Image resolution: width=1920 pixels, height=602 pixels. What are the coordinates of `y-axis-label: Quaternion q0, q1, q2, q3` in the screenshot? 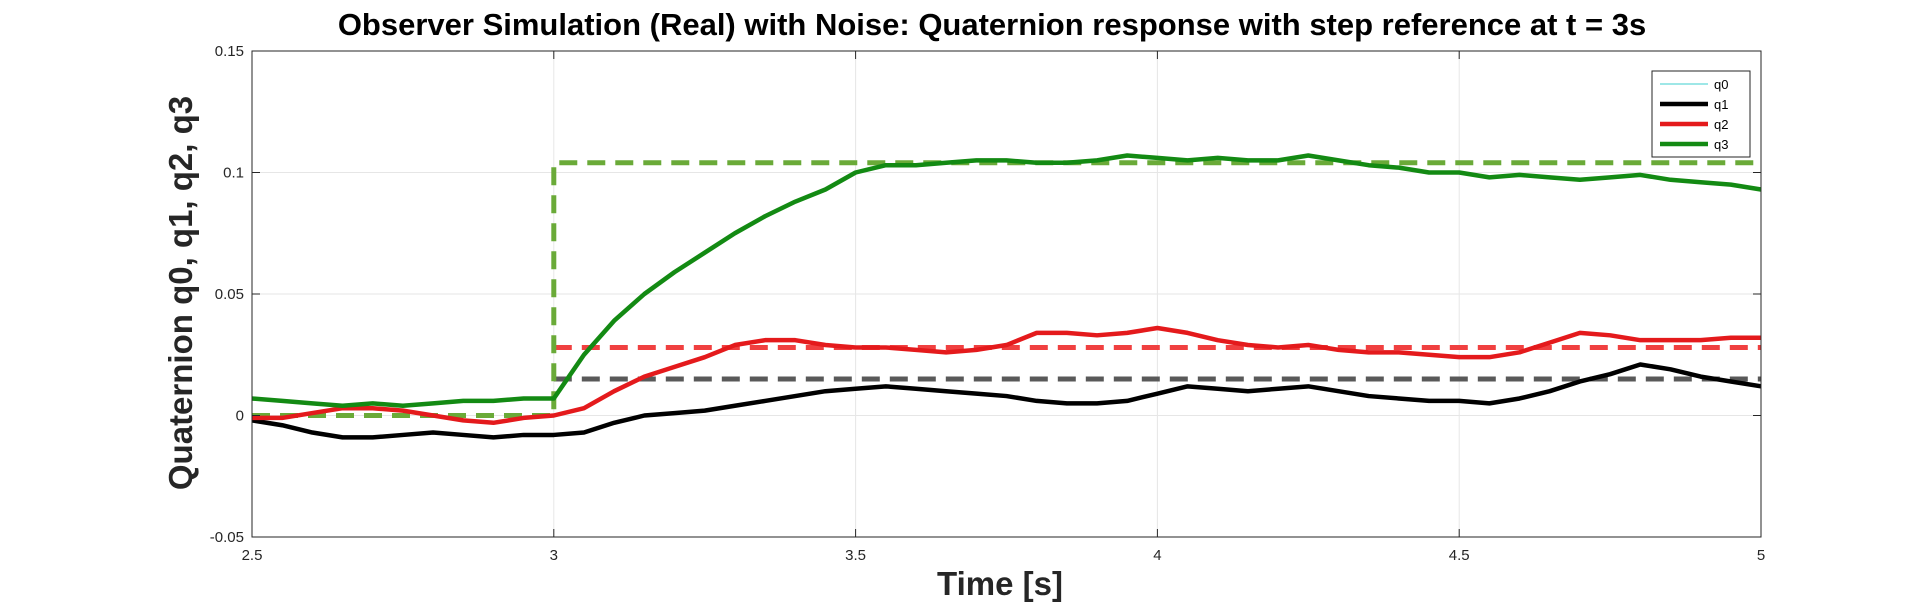 It's located at (180, 293).